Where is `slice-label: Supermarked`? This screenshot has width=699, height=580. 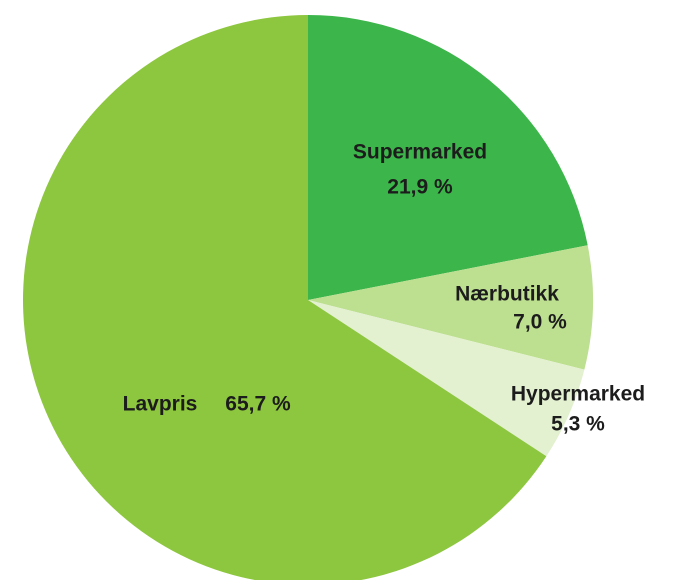 slice-label: Supermarked is located at coordinates (420, 152).